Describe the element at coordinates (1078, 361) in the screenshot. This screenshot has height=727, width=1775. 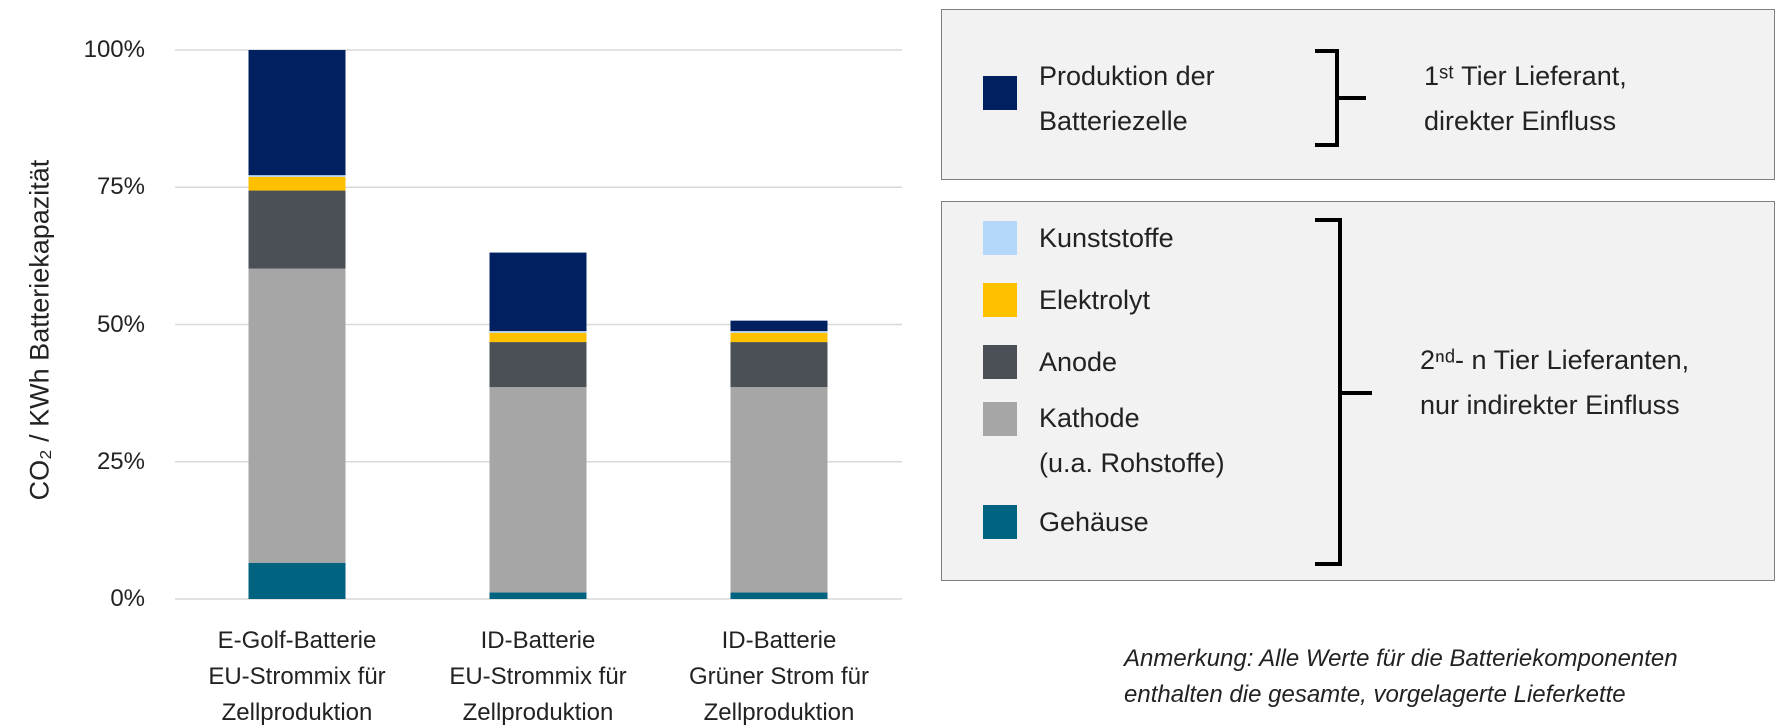
I see `legend-label: Anode` at that location.